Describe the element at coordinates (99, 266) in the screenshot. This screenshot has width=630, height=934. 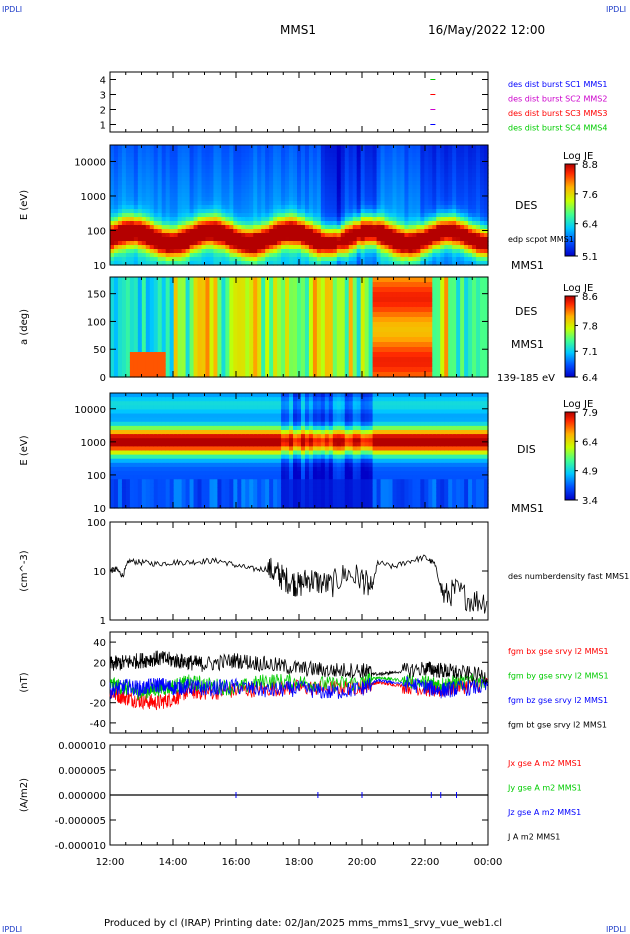
I see `y-tick-label: 10` at that location.